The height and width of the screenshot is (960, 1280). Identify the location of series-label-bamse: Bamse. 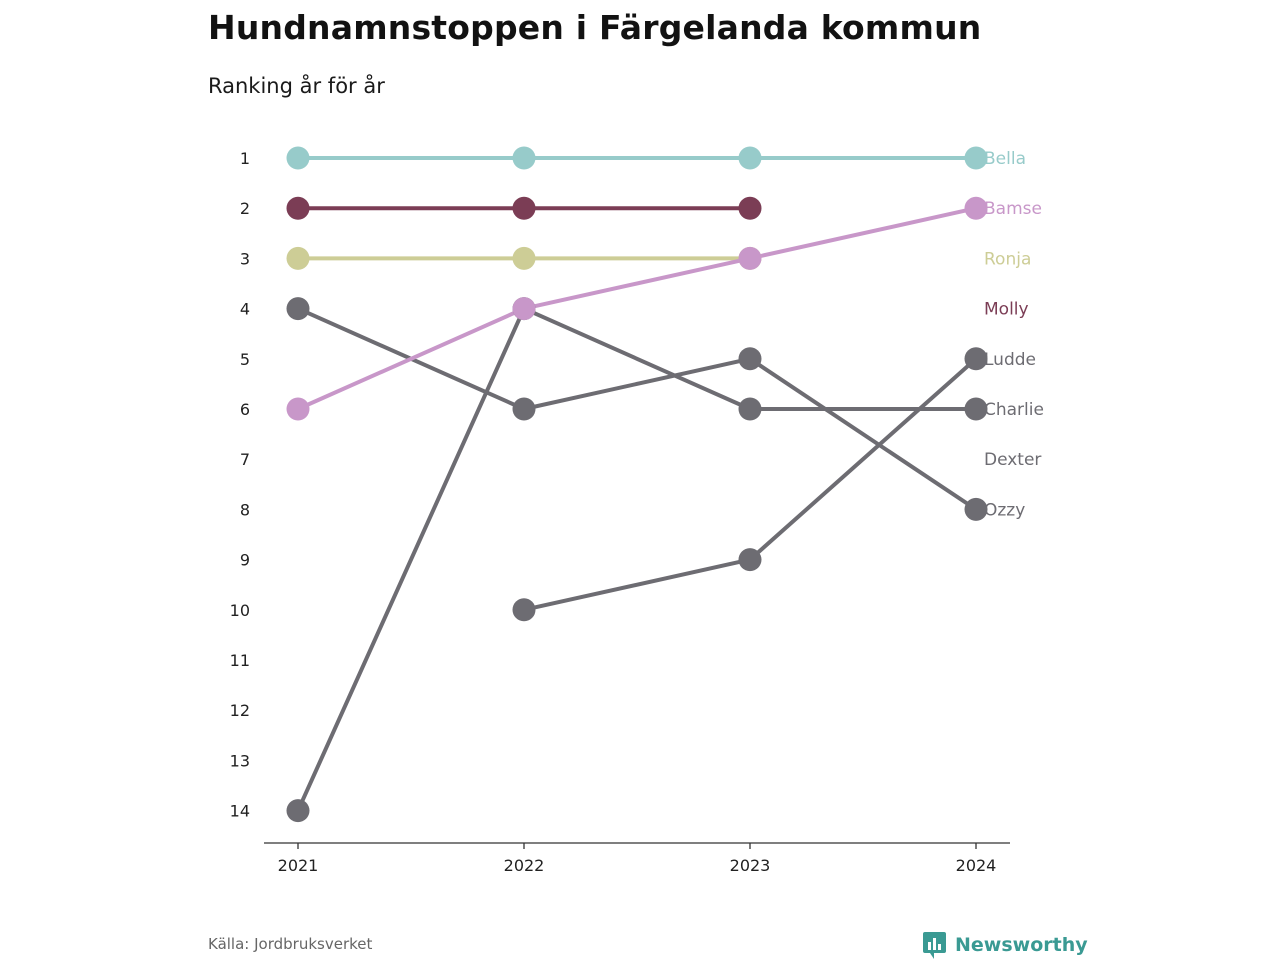
(1013, 209).